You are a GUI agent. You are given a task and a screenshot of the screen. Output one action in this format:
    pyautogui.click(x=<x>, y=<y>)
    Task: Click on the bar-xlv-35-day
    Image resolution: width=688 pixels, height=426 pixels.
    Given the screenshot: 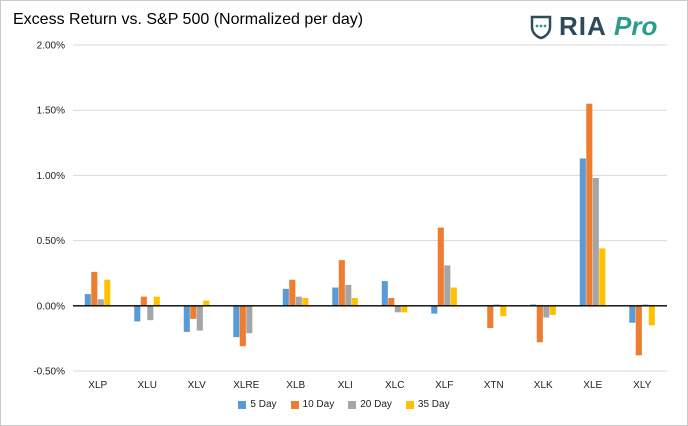 What is the action you would take?
    pyautogui.click(x=206, y=303)
    